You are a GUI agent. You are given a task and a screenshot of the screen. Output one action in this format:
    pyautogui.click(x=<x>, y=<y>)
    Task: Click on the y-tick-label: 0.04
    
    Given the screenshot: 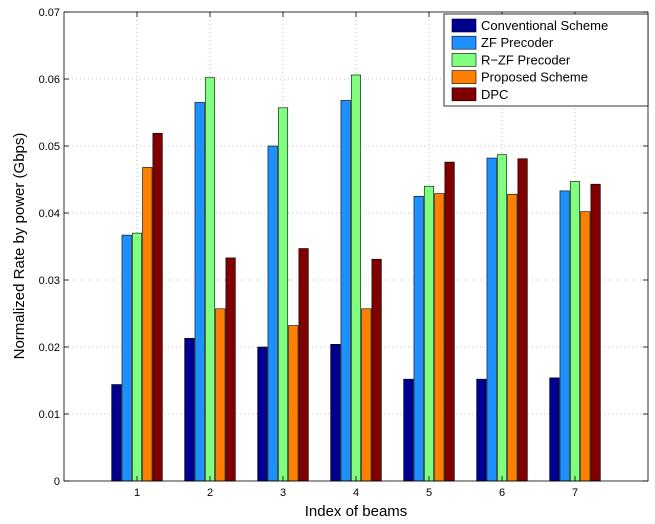 What is the action you would take?
    pyautogui.click(x=49, y=214)
    